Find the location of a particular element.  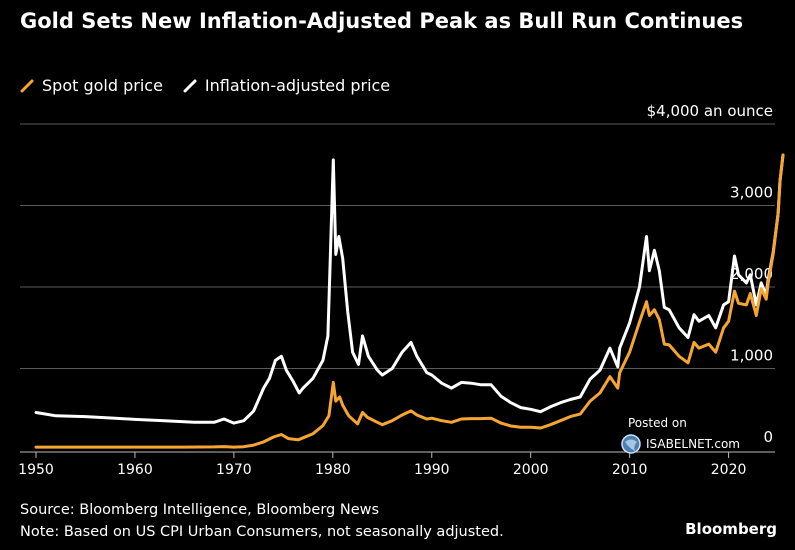

watermark-posted: Posted on is located at coordinates (657, 423).